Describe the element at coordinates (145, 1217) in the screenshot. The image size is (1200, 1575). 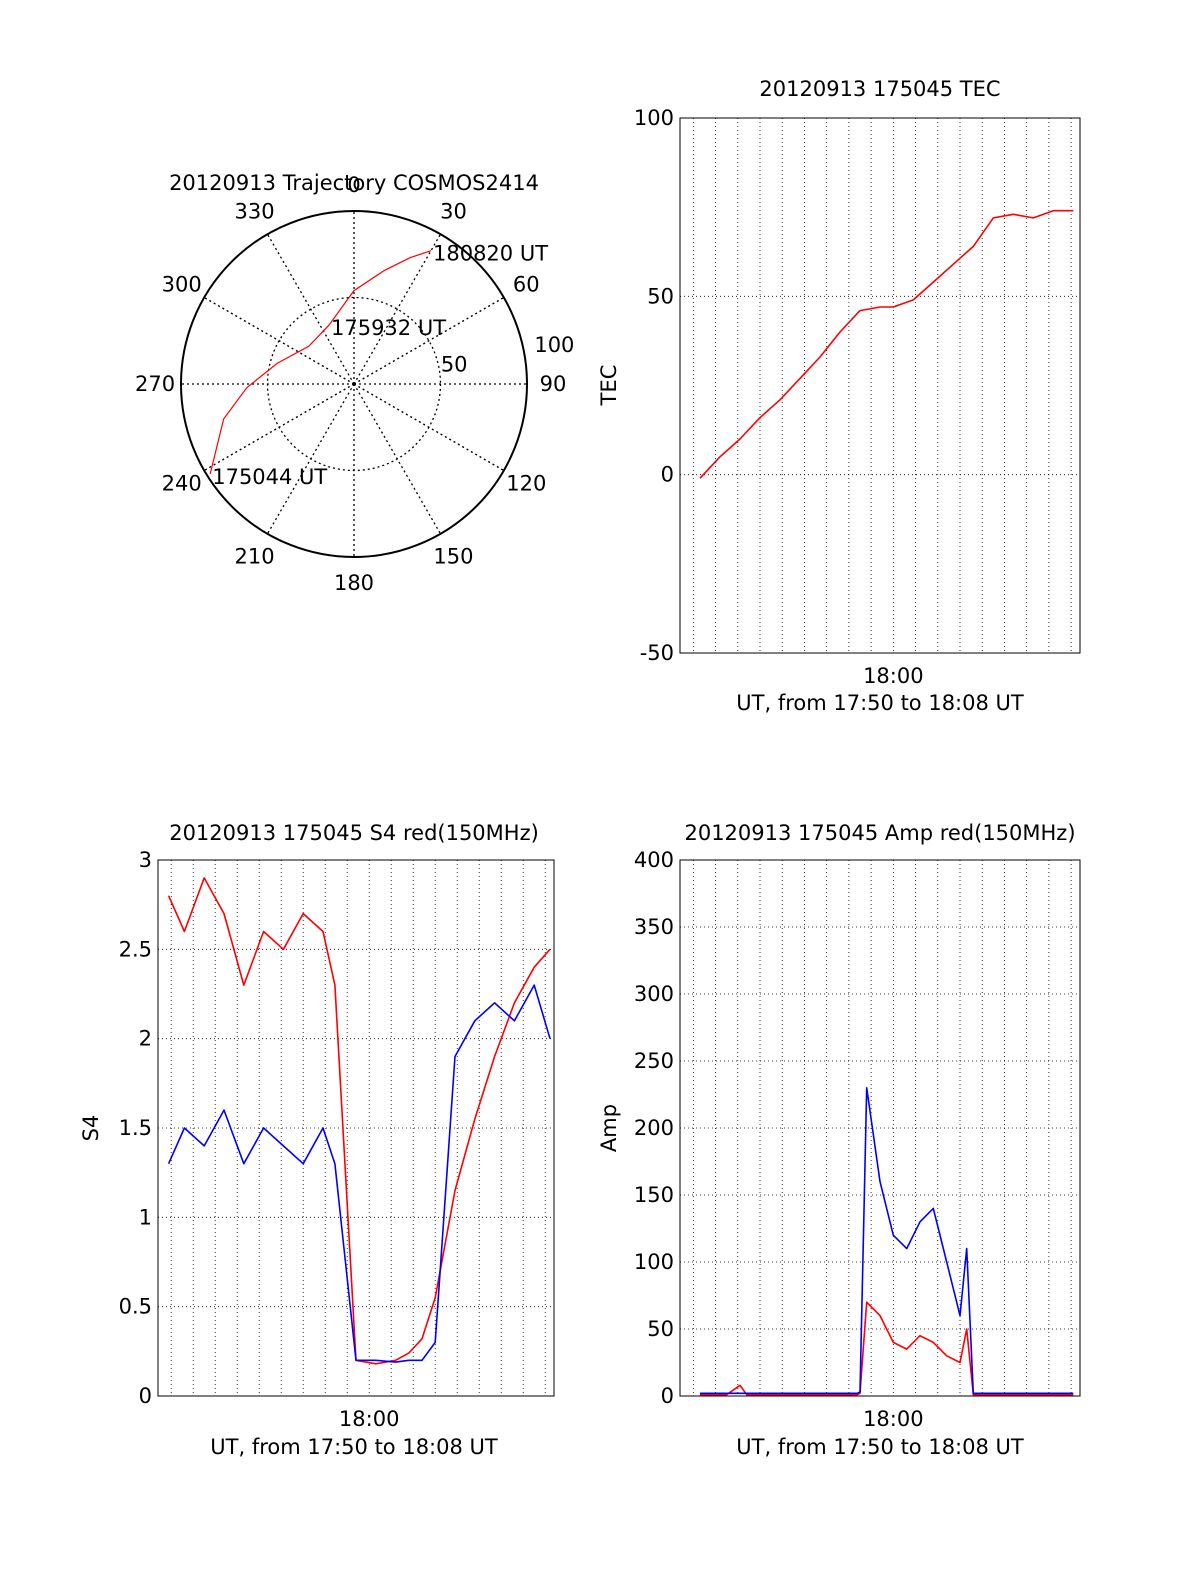
I see `s4-ytick-label: 1` at that location.